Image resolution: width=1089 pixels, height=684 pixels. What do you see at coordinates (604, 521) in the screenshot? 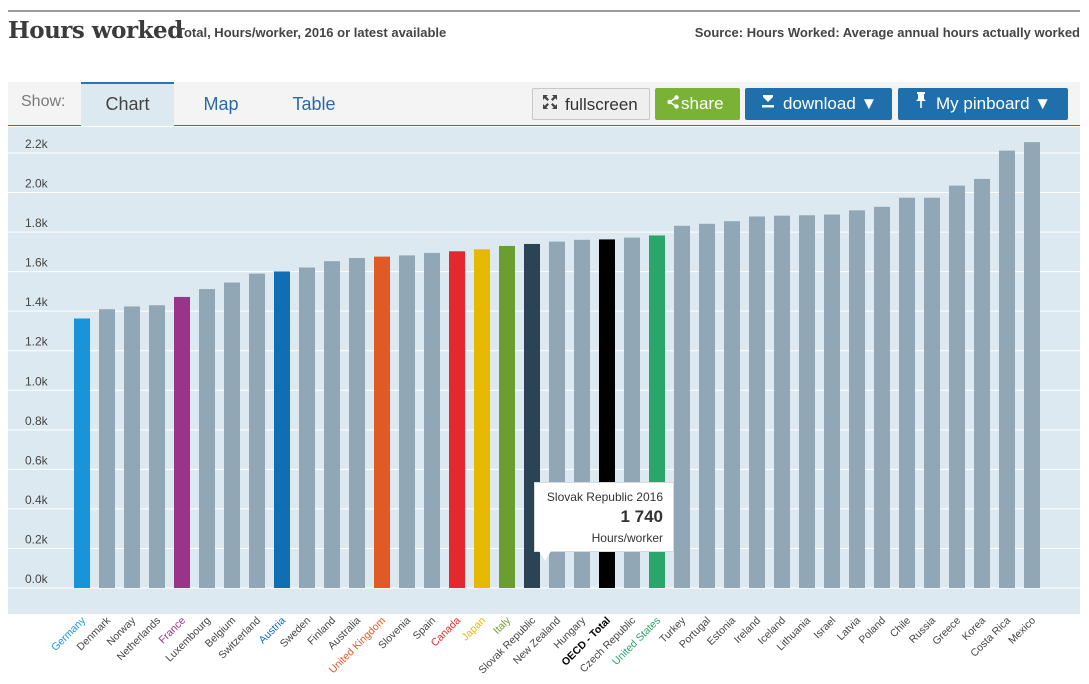
I see `chart-tooltip: Slovak Republic 2016 1 740 Hours/worker` at bounding box center [604, 521].